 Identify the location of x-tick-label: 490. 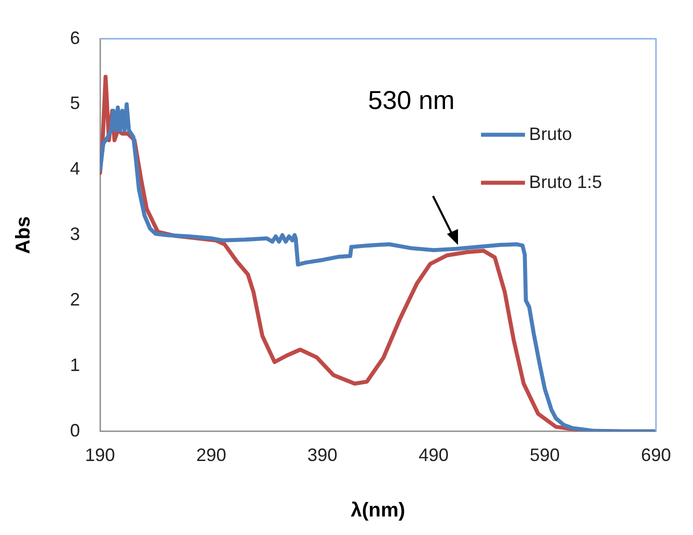
(433, 455).